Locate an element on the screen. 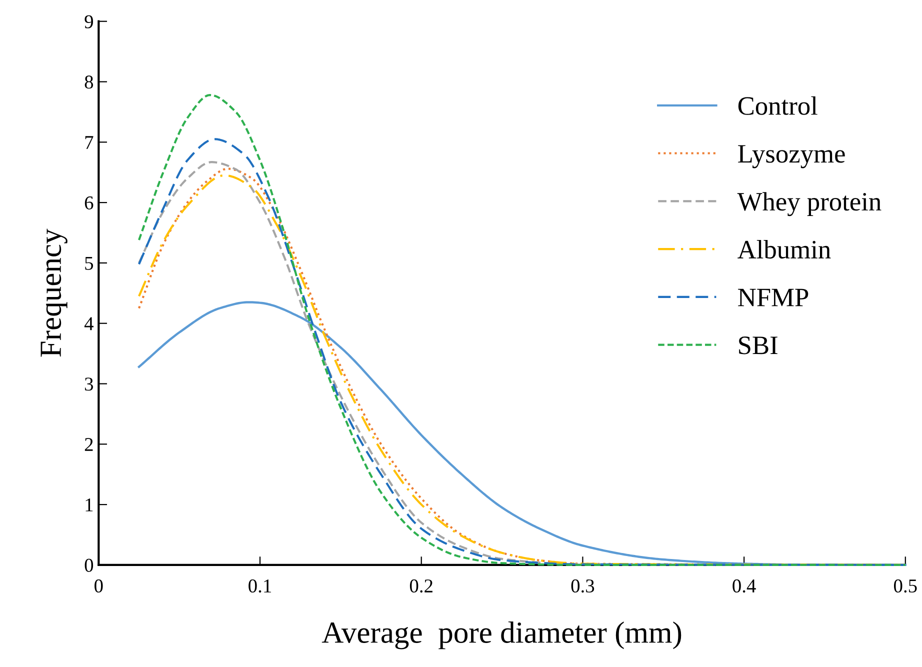 Image resolution: width=922 pixels, height=667 pixels. x-axis-title: Average pore diameter (mm) is located at coordinates (502, 635).